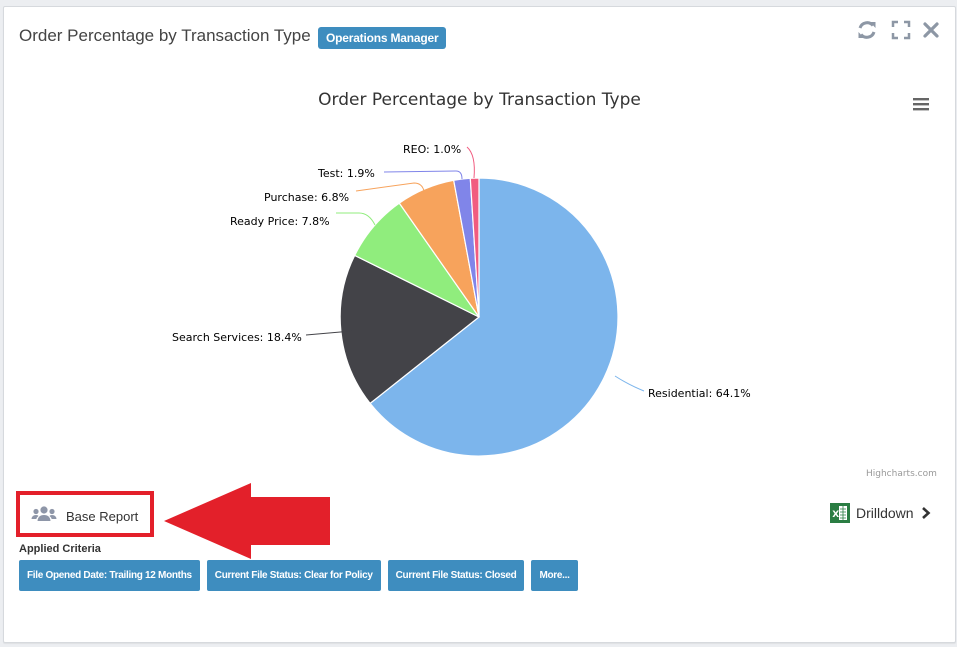  I want to click on expand-icon, so click(901, 30).